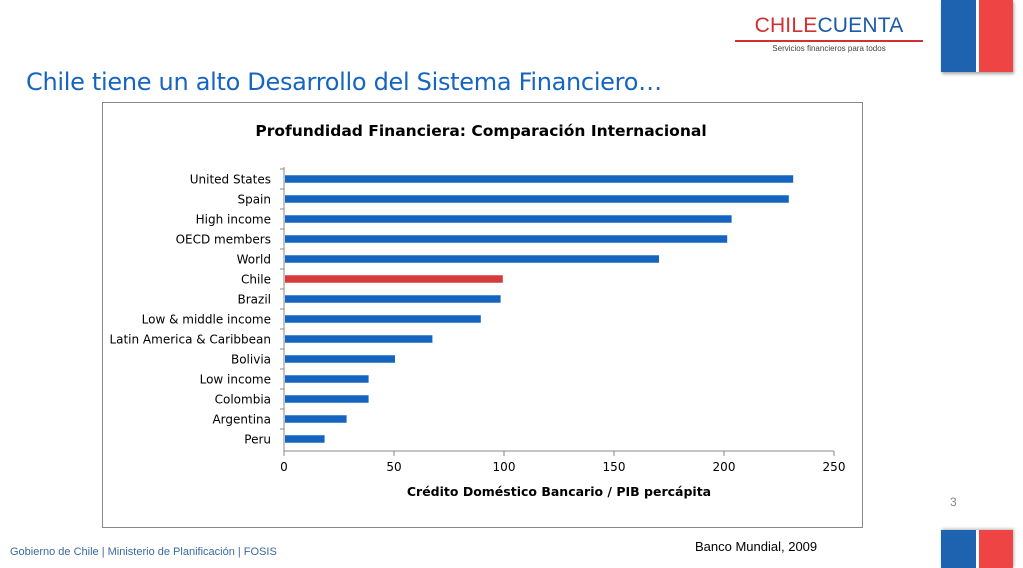 This screenshot has height=568, width=1023. What do you see at coordinates (235, 380) in the screenshot?
I see `category-label-low-income: Low income` at bounding box center [235, 380].